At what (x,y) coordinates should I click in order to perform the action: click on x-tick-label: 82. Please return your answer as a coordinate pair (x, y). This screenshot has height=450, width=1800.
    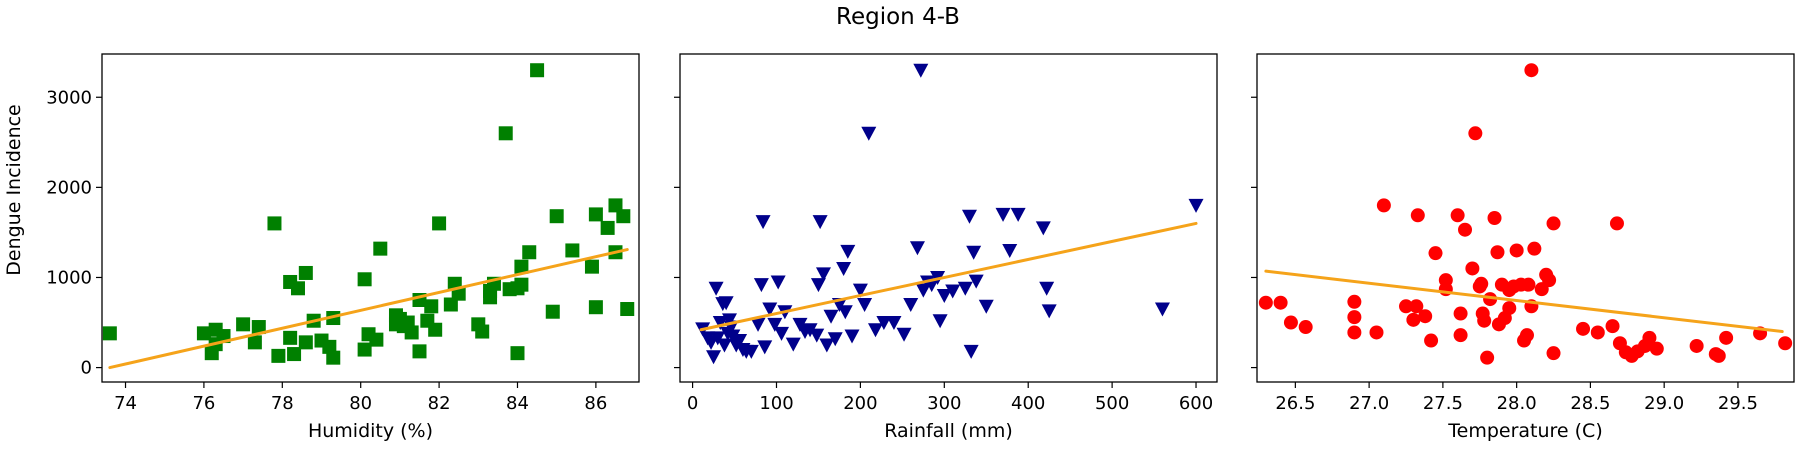
    Looking at the image, I should click on (439, 403).